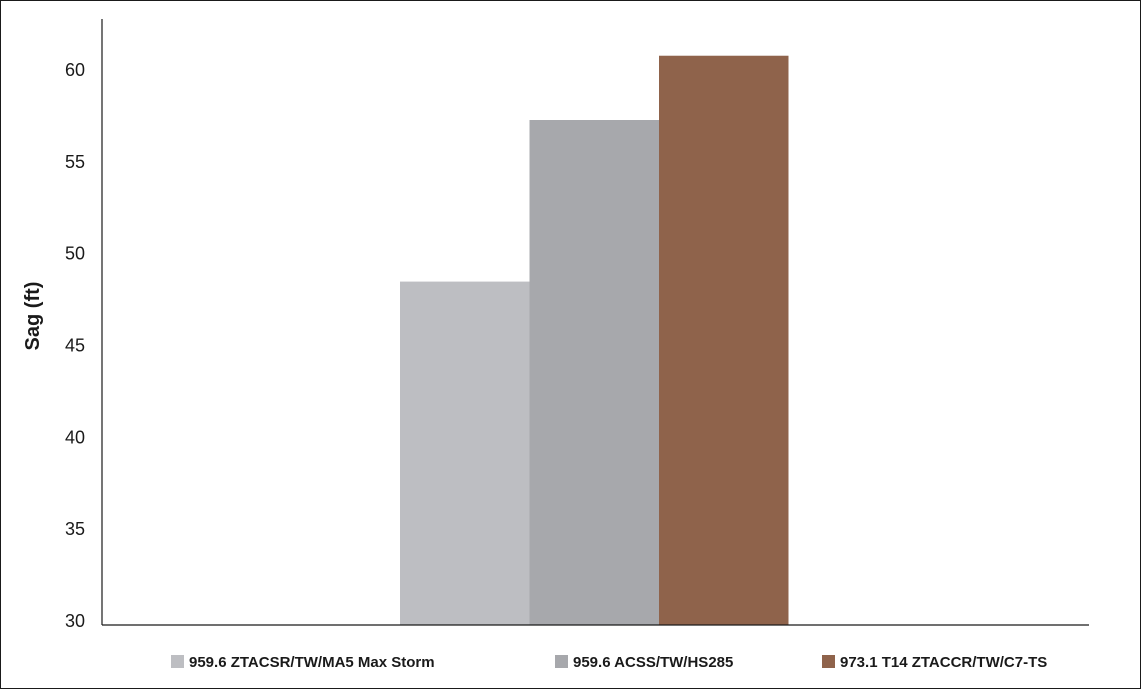  What do you see at coordinates (75, 529) in the screenshot?
I see `y-tick-label: 35` at bounding box center [75, 529].